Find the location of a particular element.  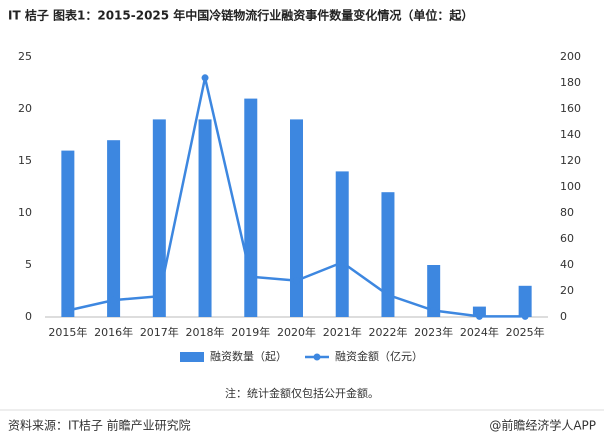

x-tick-label: 2024年 is located at coordinates (479, 332).